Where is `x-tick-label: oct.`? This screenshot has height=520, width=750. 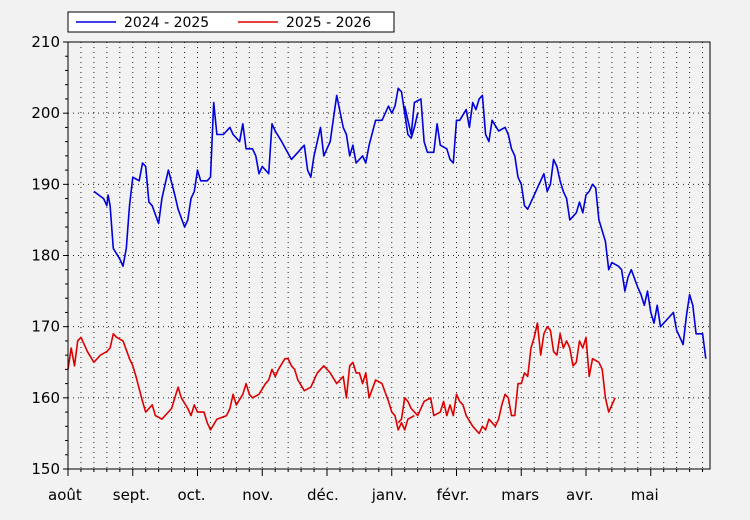
x-tick-label: oct. is located at coordinates (192, 495).